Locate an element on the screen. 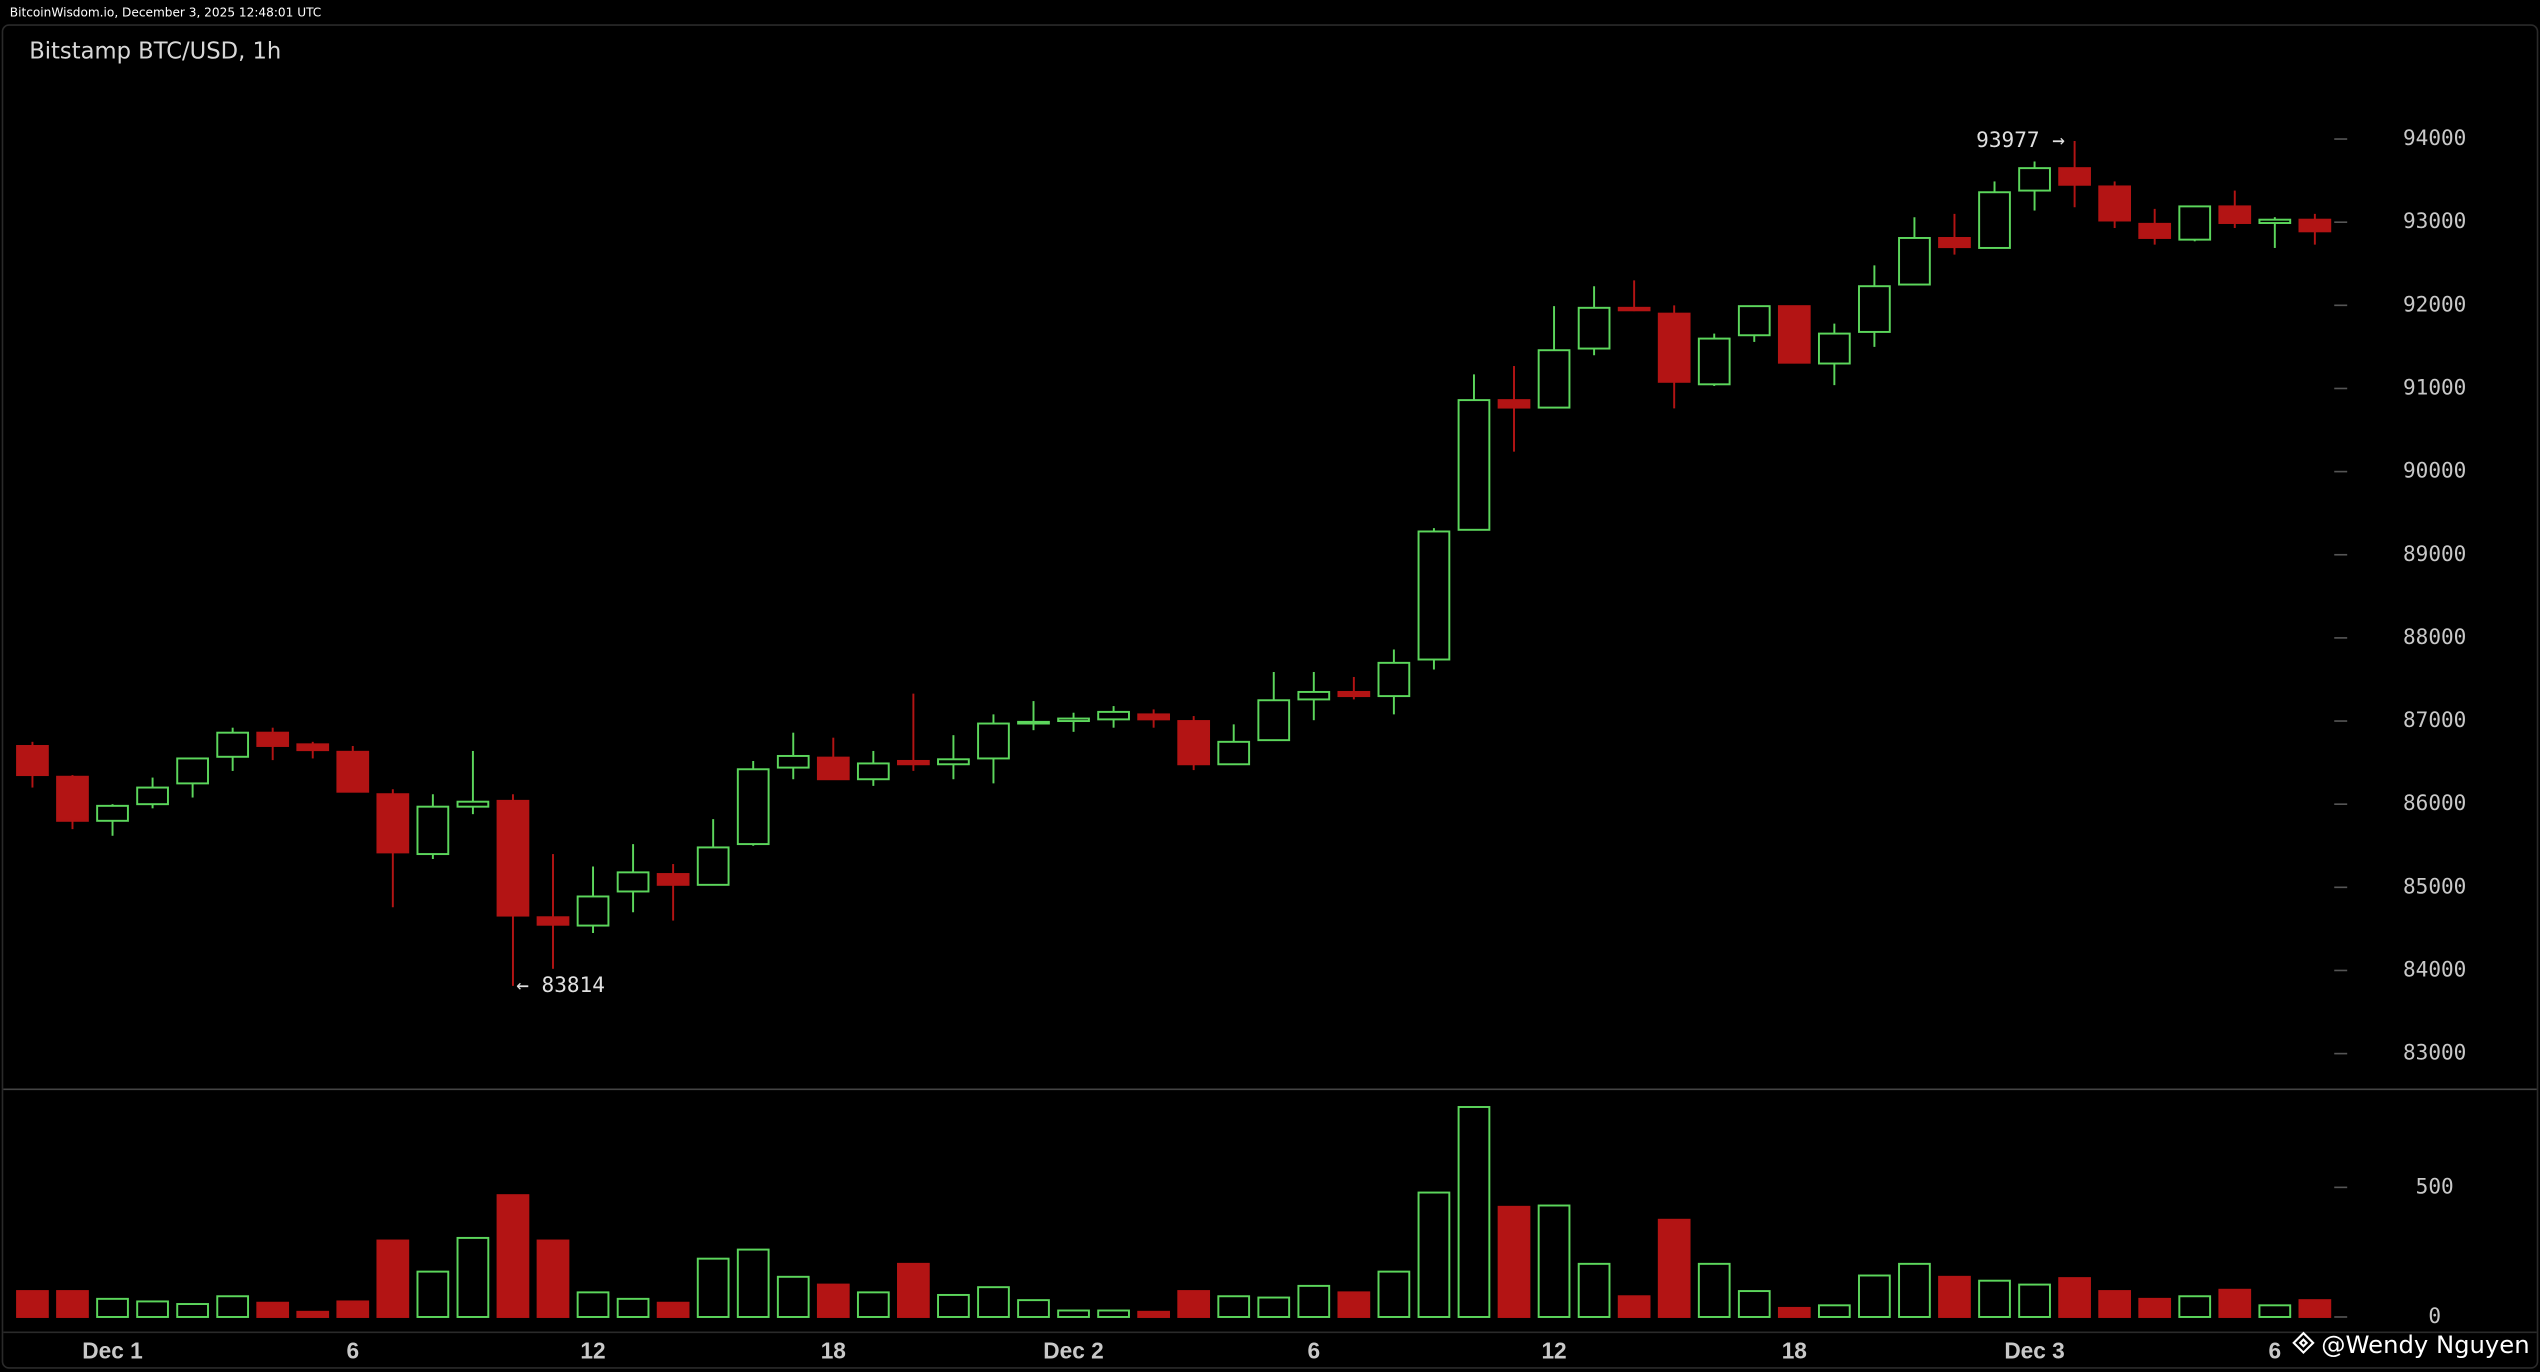 The image size is (2540, 1372). x-tick-label: Dec 2 is located at coordinates (1073, 1351).